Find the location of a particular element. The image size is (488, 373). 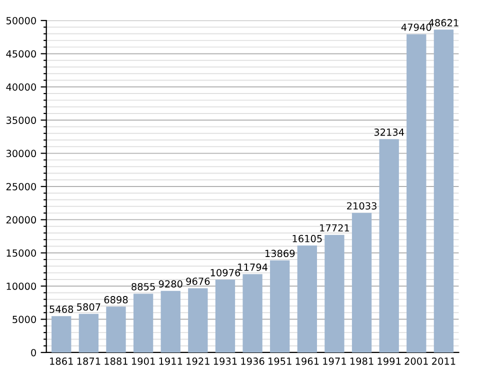

y-tick-label: 5000 is located at coordinates (24, 320).